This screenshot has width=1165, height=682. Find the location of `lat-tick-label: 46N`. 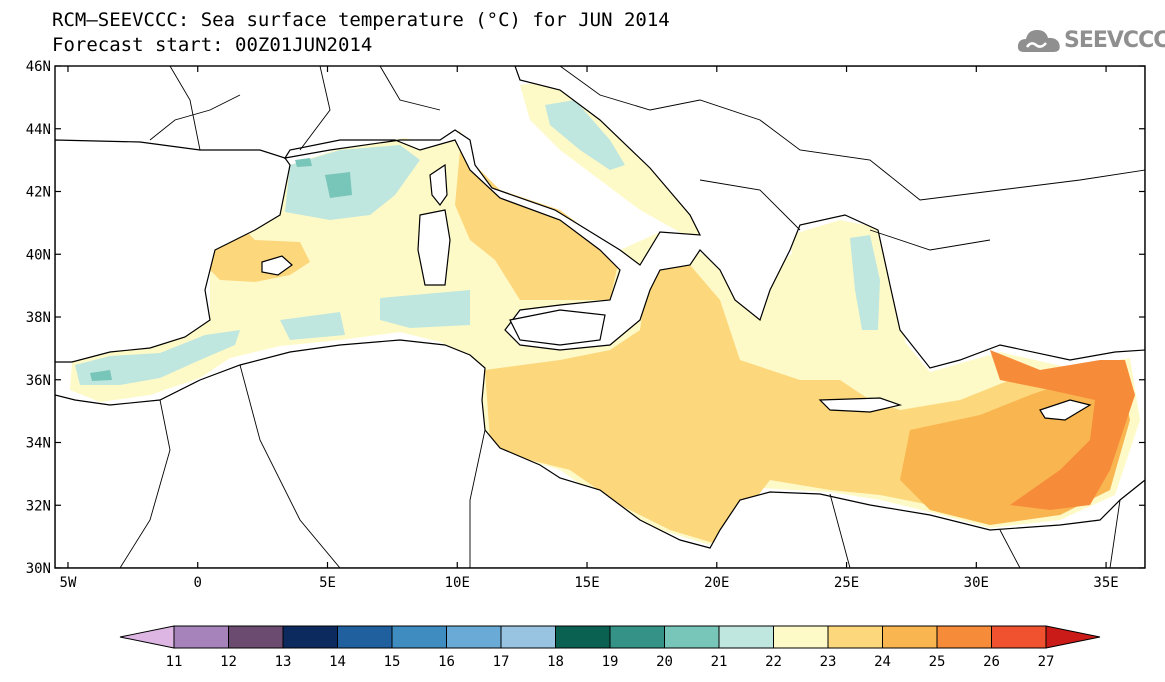

lat-tick-label: 46N is located at coordinates (38, 67).